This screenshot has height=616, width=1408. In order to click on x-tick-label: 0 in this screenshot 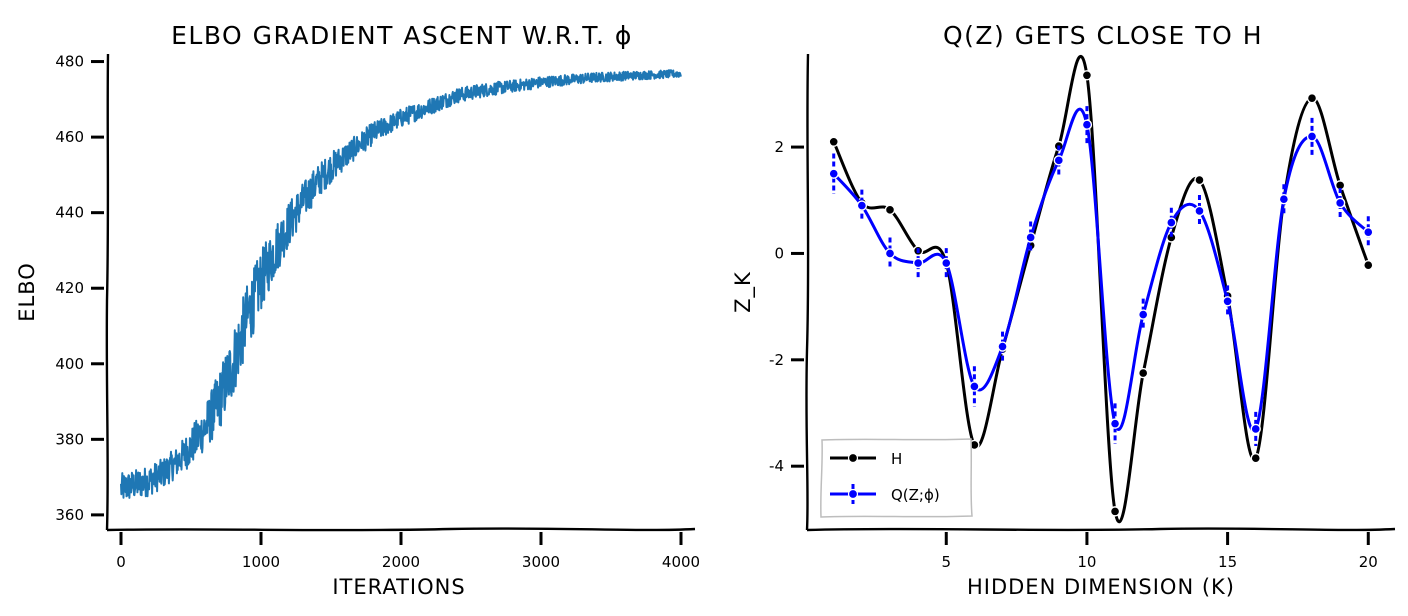, I will do `click(121, 562)`.